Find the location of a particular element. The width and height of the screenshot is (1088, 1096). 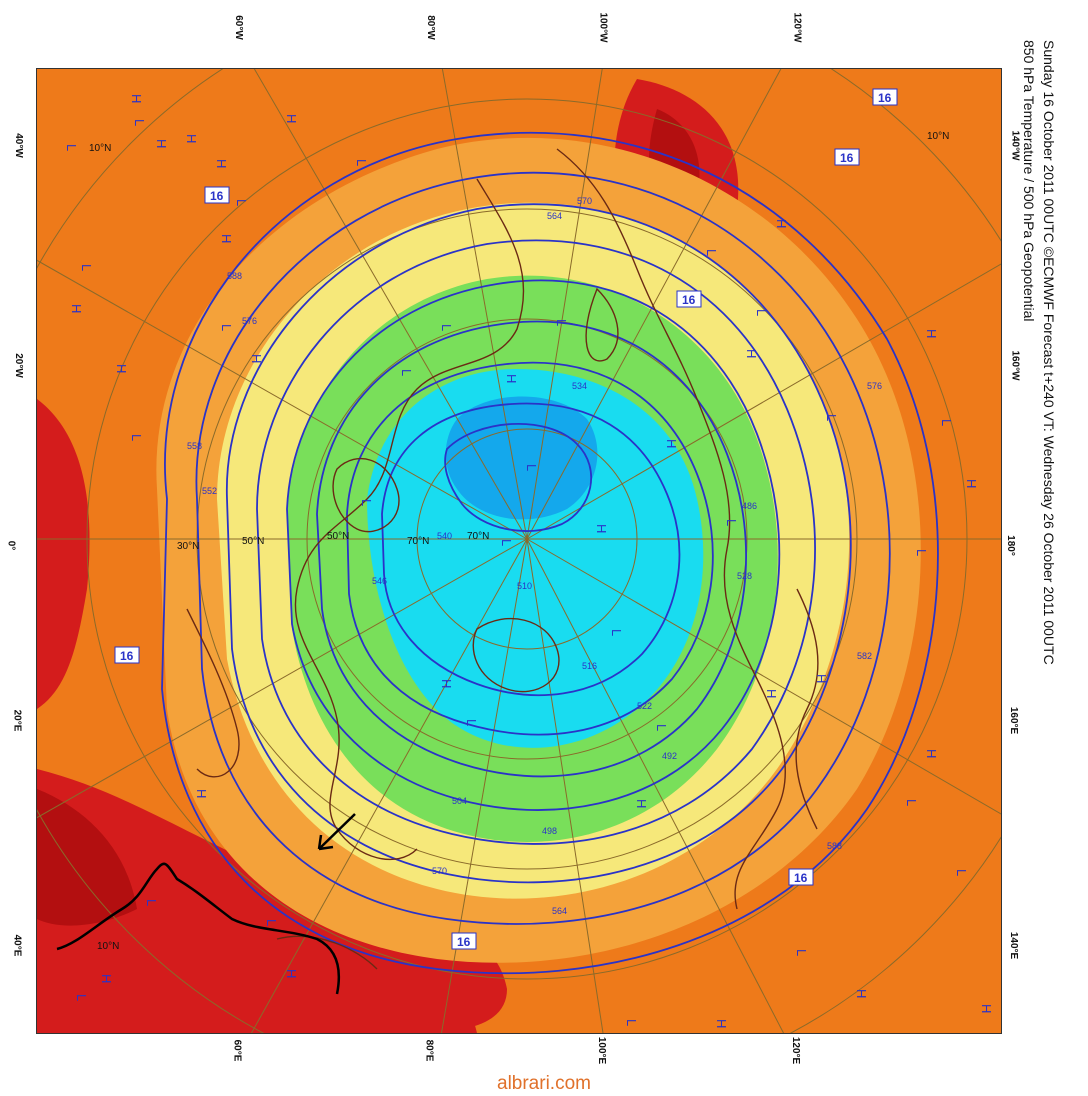

contour-label: 498 is located at coordinates (549, 831).